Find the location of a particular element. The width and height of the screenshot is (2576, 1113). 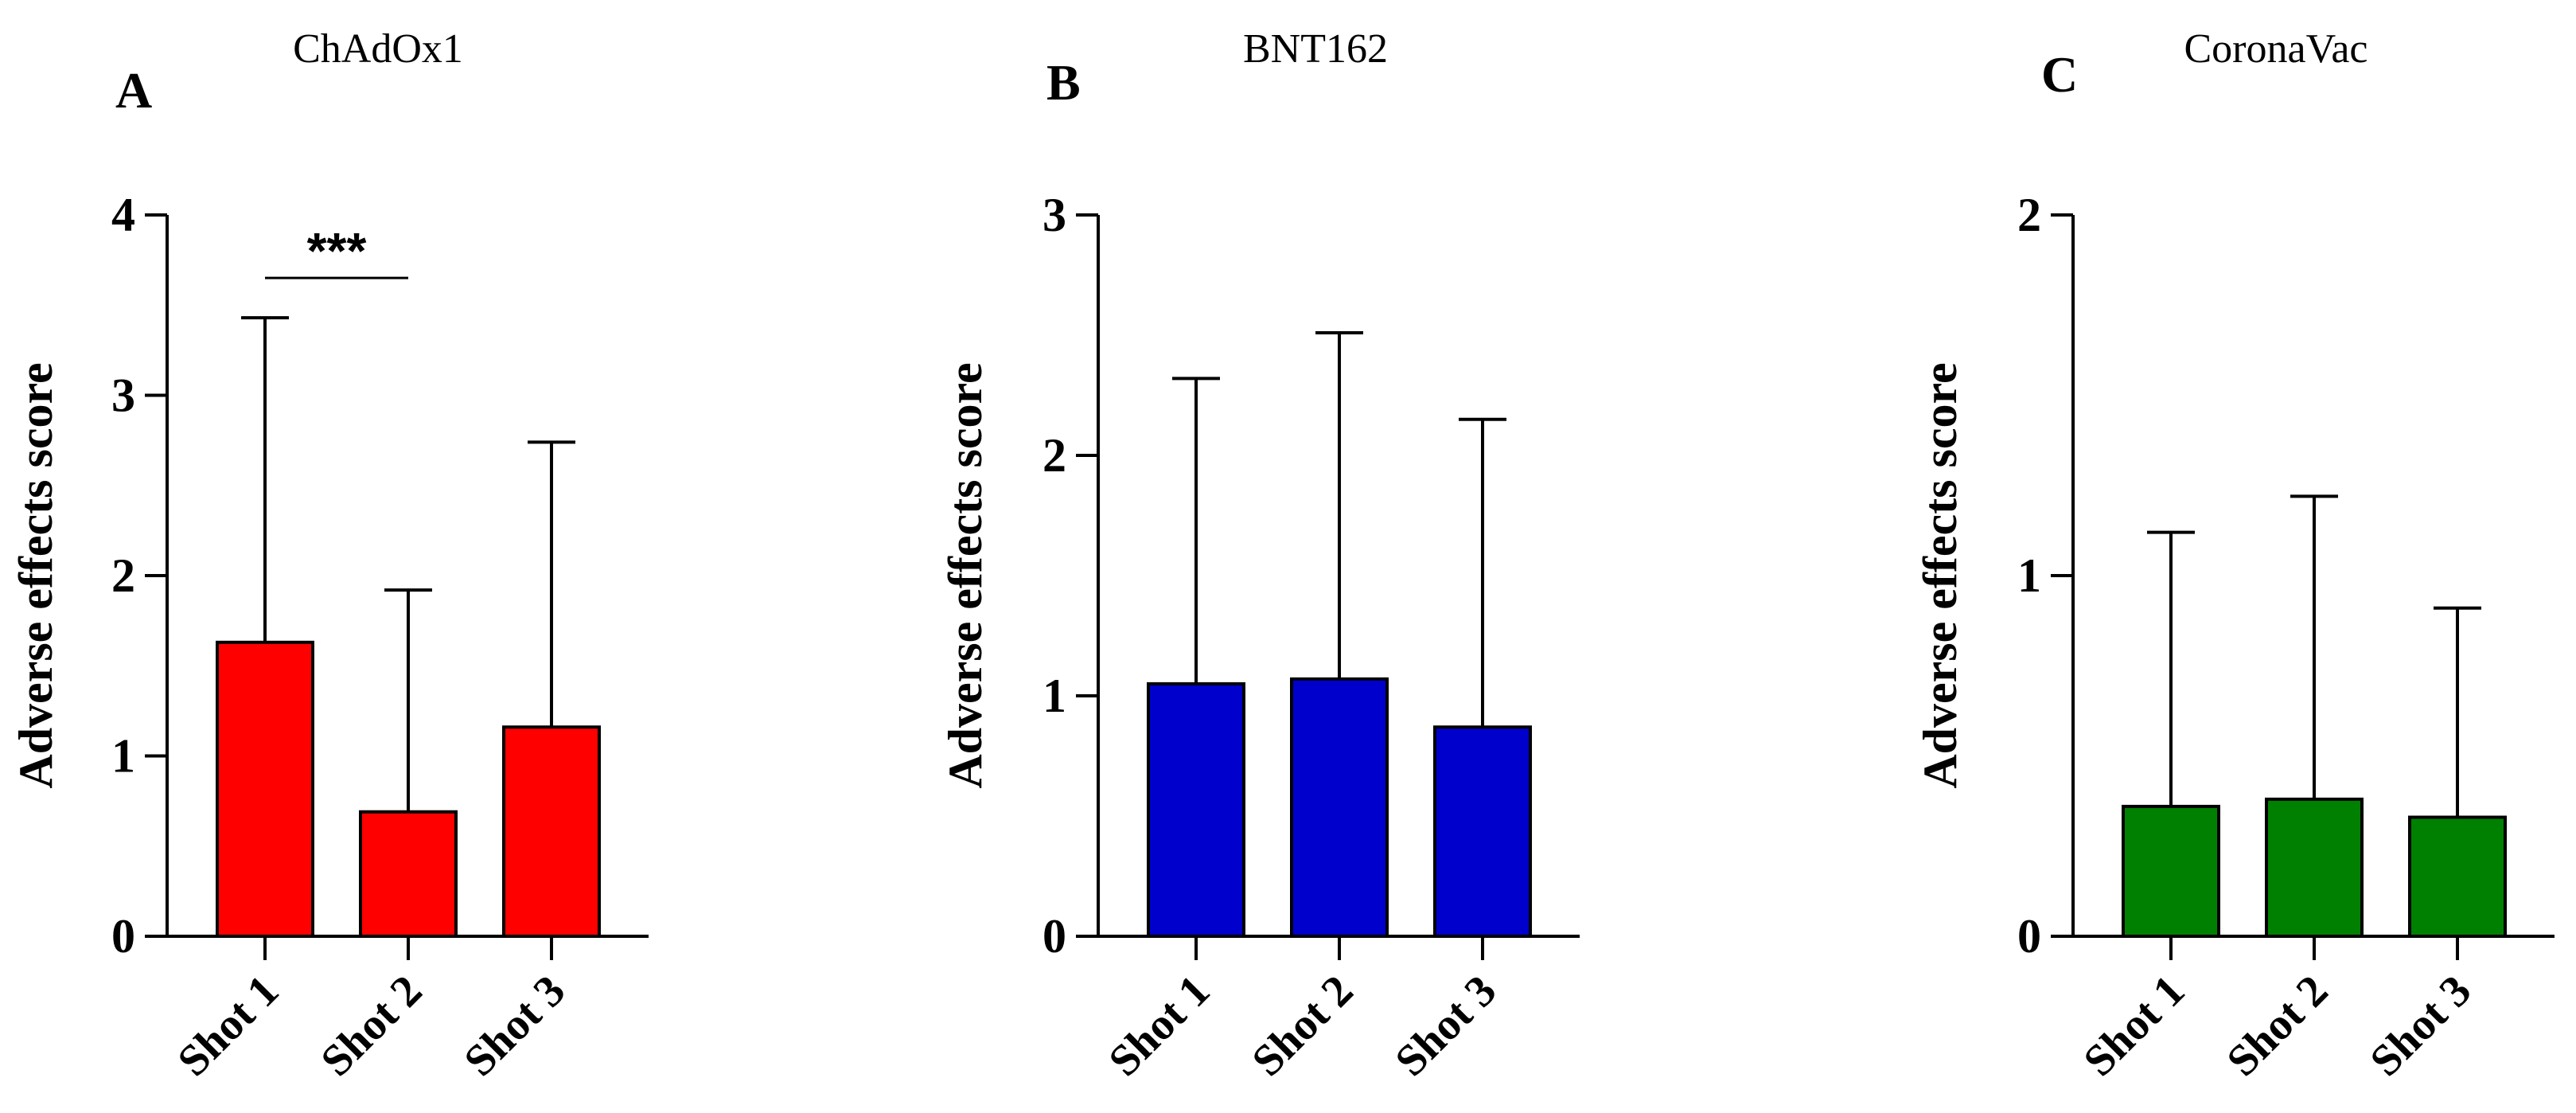

panel-letter: A is located at coordinates (133, 90).